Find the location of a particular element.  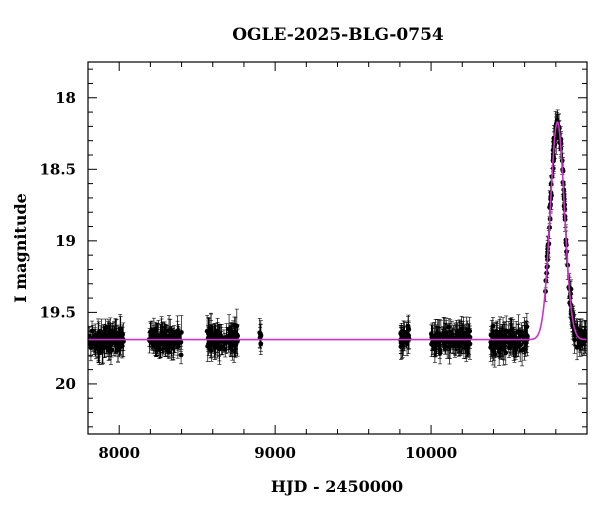

chart-title: OGLE-2025-BLG-0754 is located at coordinates (338, 35).